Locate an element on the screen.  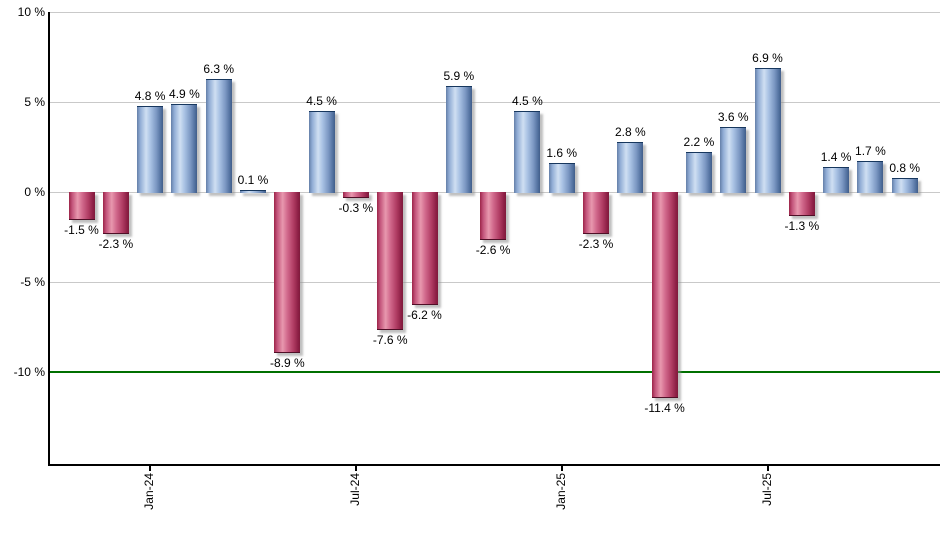
bar-value-label: 4.8 % is located at coordinates (150, 95).